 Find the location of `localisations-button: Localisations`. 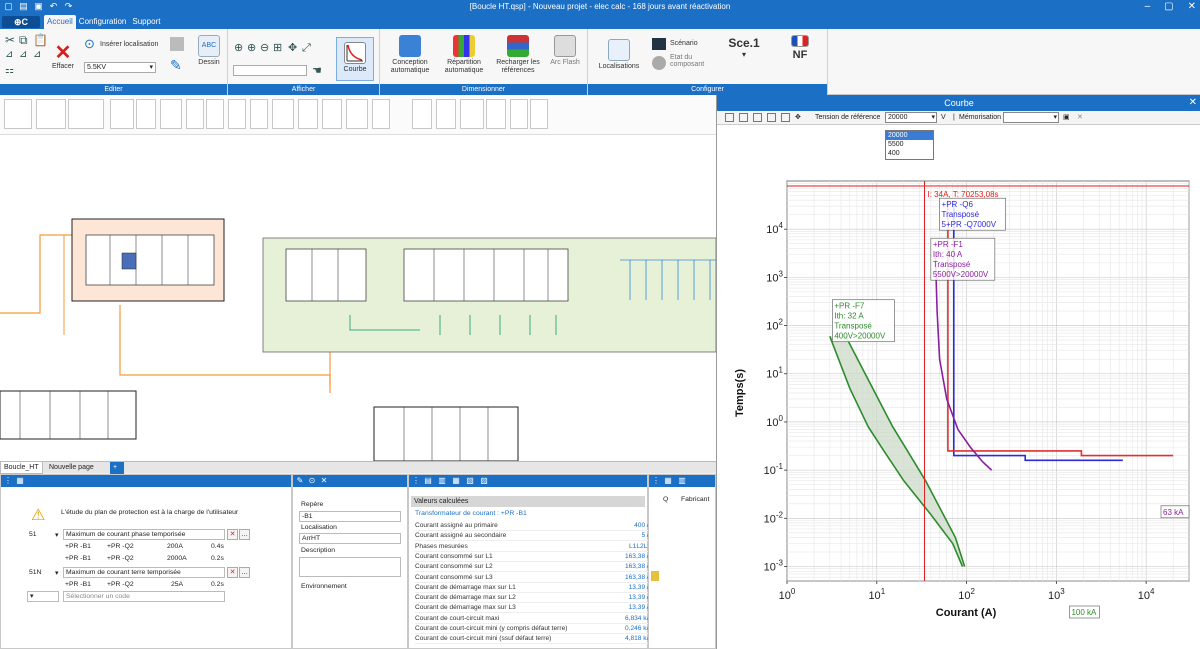

localisations-button: Localisations is located at coordinates (619, 55).